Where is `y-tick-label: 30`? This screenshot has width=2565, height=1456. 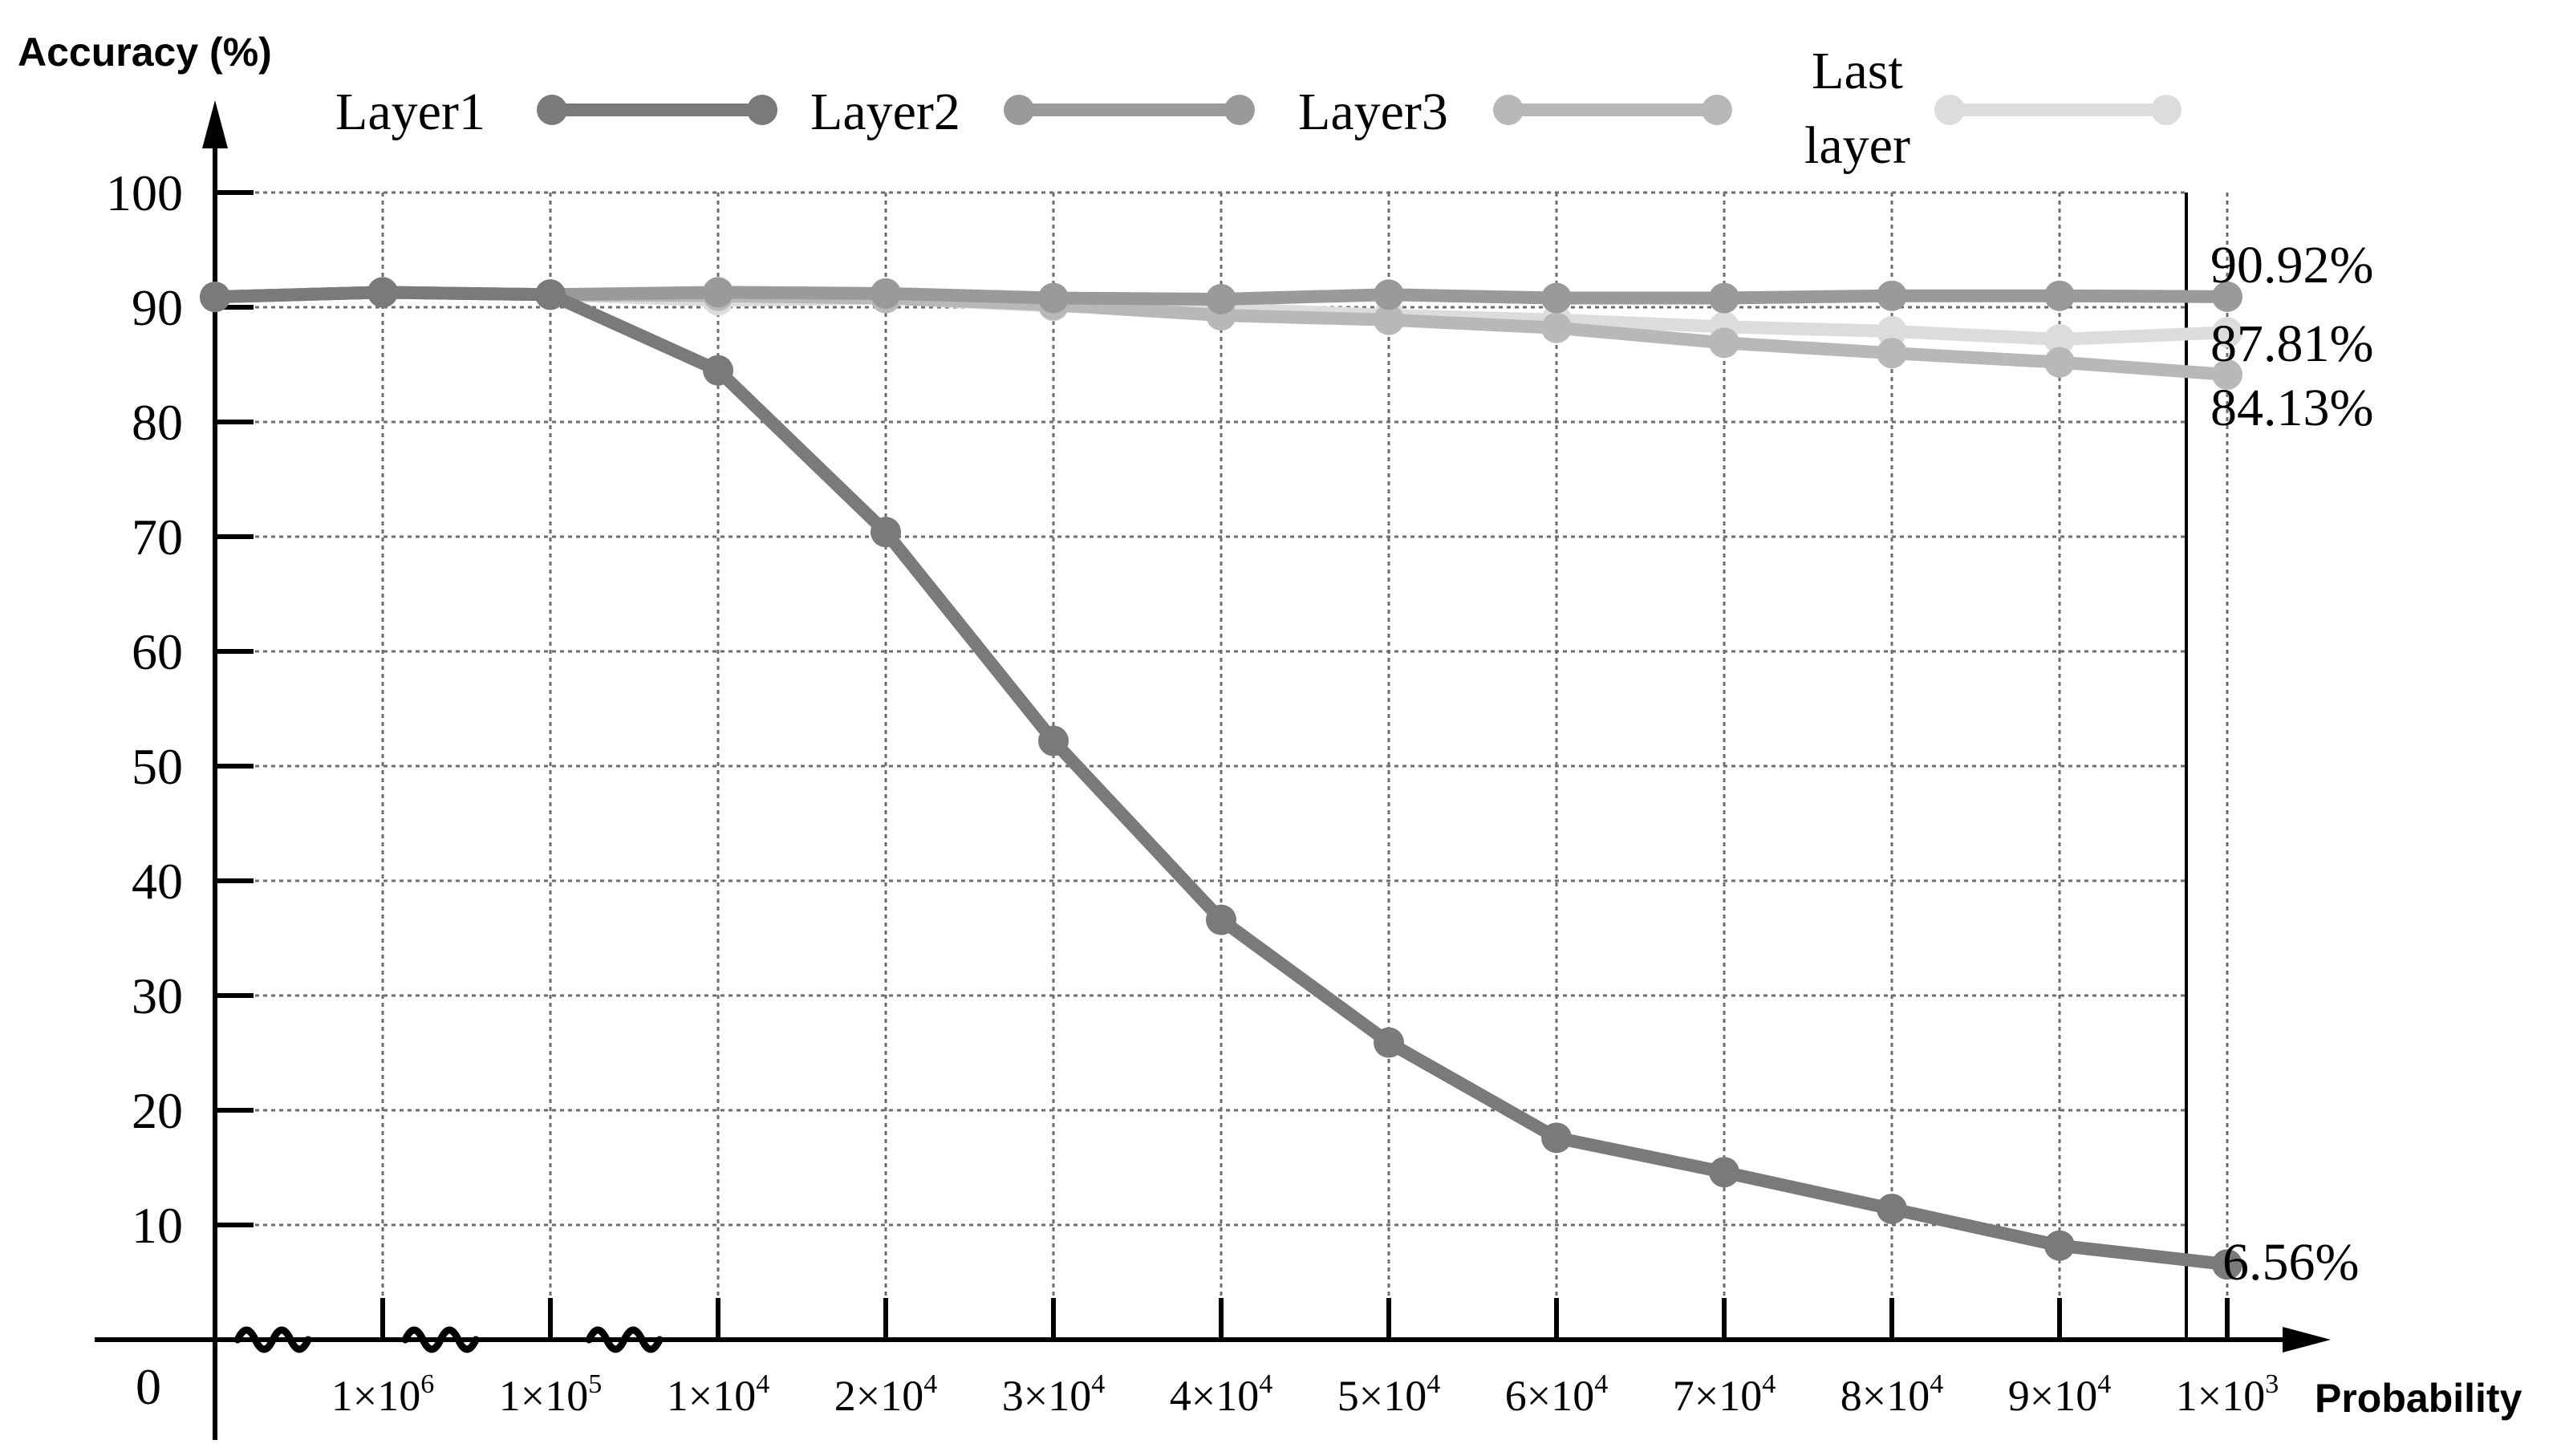 y-tick-label: 30 is located at coordinates (158, 995).